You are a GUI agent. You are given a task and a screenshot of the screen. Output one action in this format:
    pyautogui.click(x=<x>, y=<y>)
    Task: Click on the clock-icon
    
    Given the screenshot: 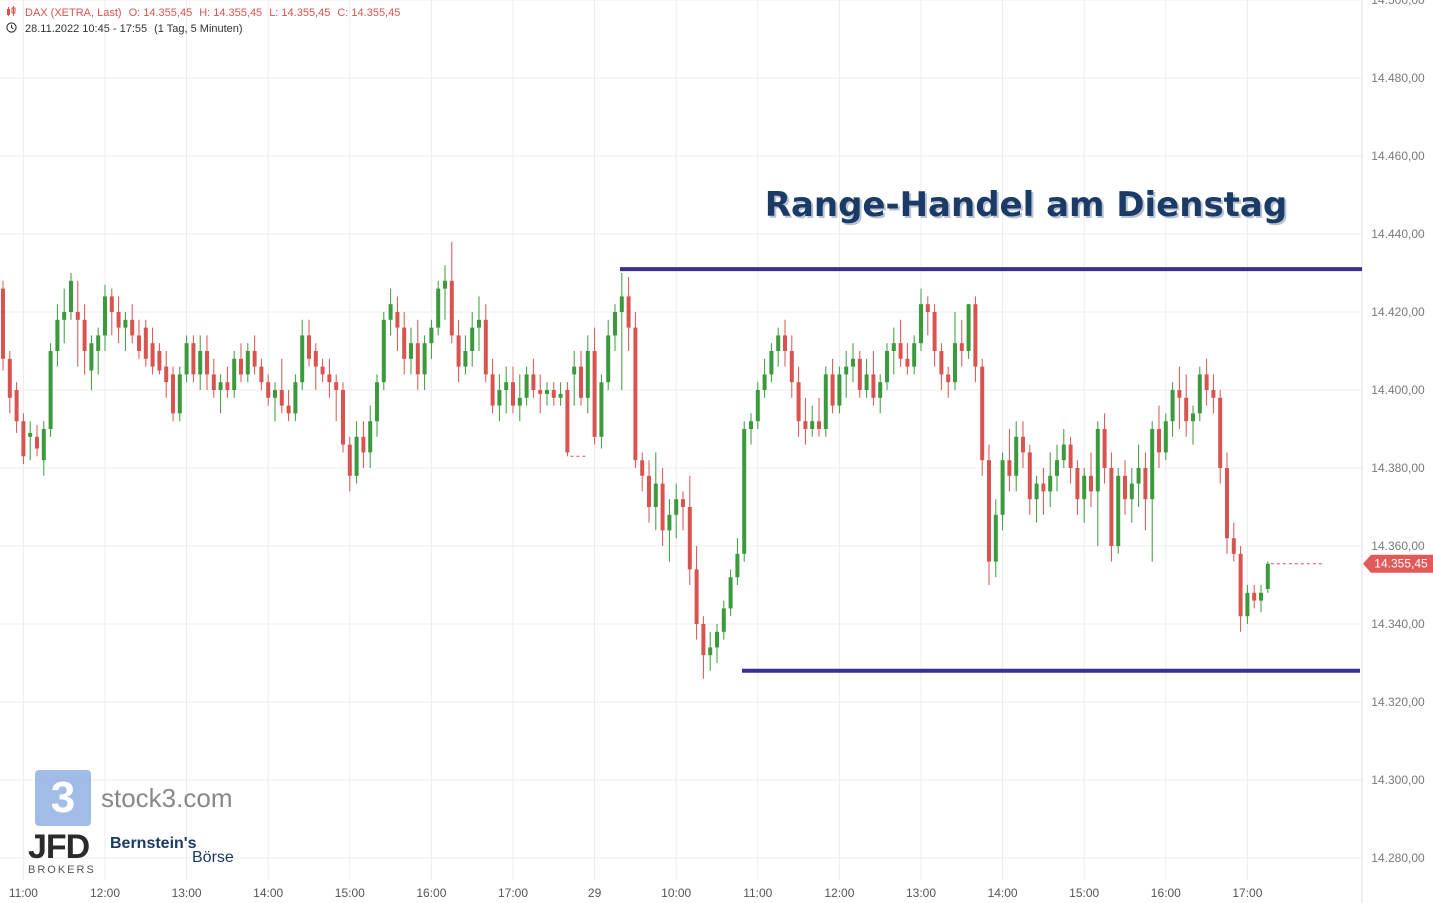 What is the action you would take?
    pyautogui.click(x=12, y=29)
    